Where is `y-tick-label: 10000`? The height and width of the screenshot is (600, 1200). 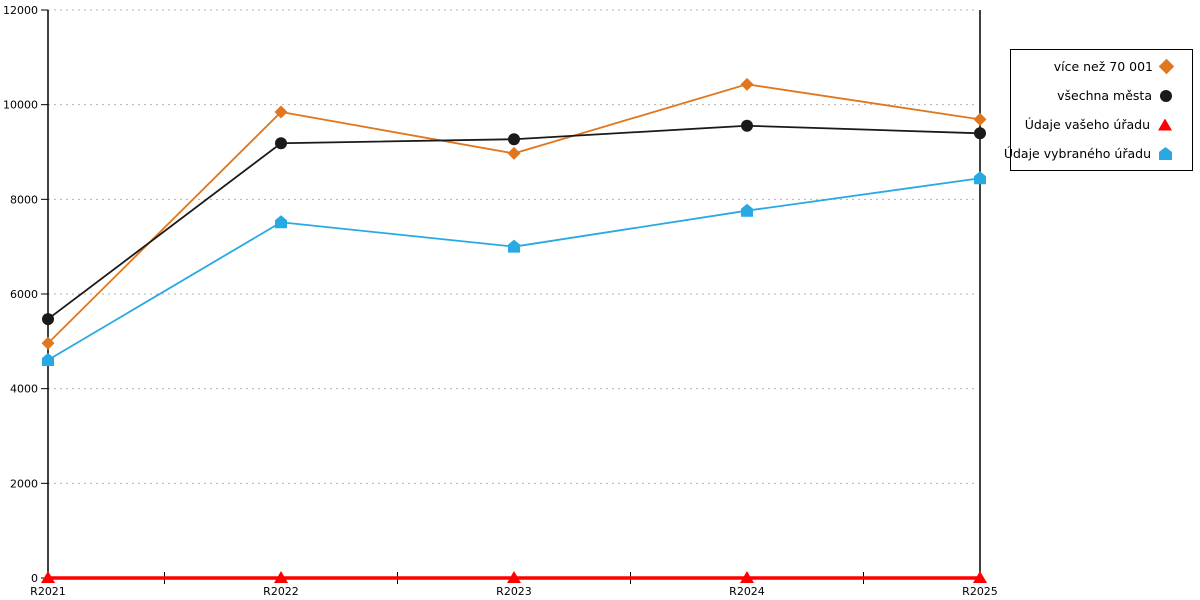
y-tick-label: 10000 is located at coordinates (20, 105).